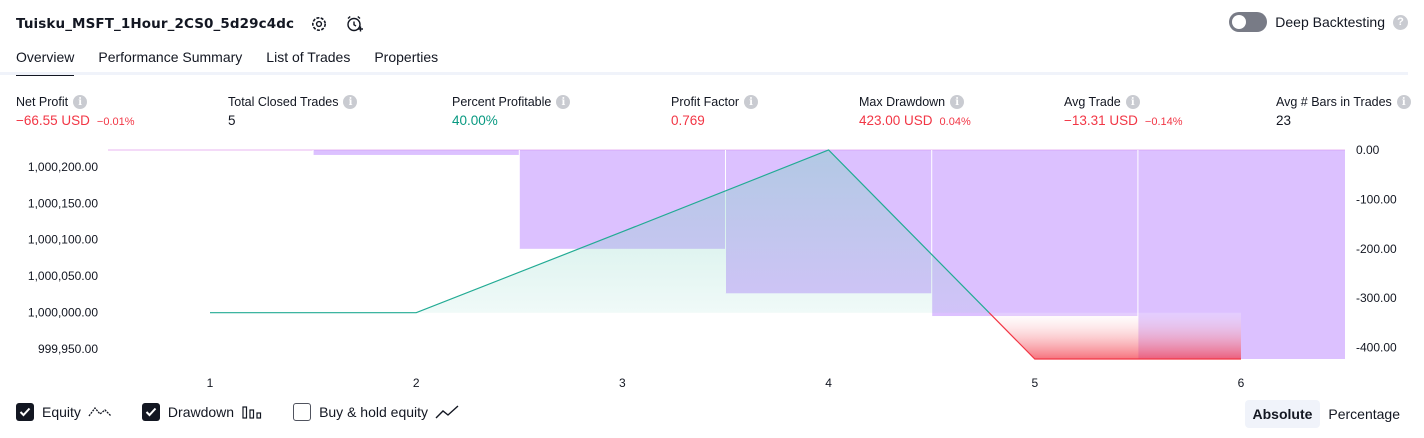 The width and height of the screenshot is (1424, 438). I want to click on stat-label: Avg # Bars in Trades, so click(1334, 102).